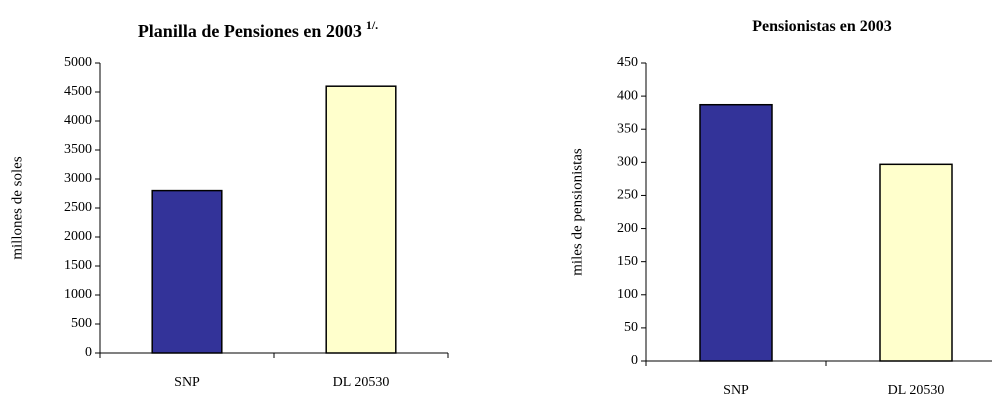  Describe the element at coordinates (78, 236) in the screenshot. I see `y-tick-label: 2000` at that location.